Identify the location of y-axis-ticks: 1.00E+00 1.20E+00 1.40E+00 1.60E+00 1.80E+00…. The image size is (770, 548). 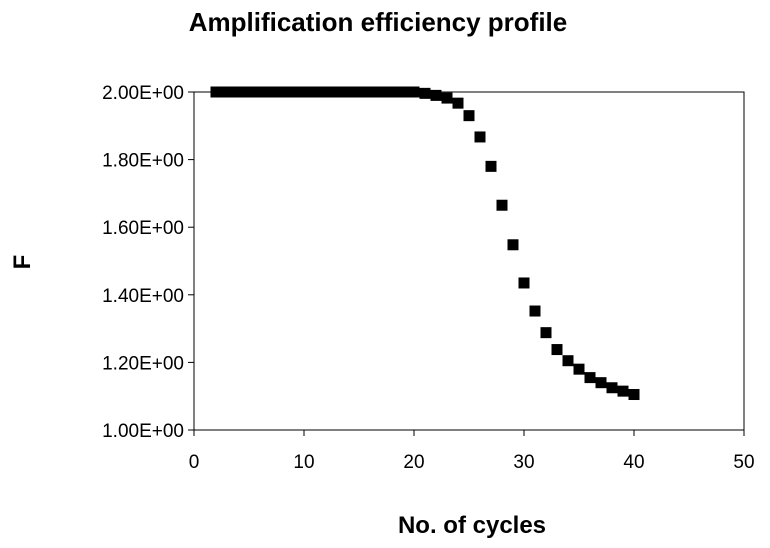
(148, 262).